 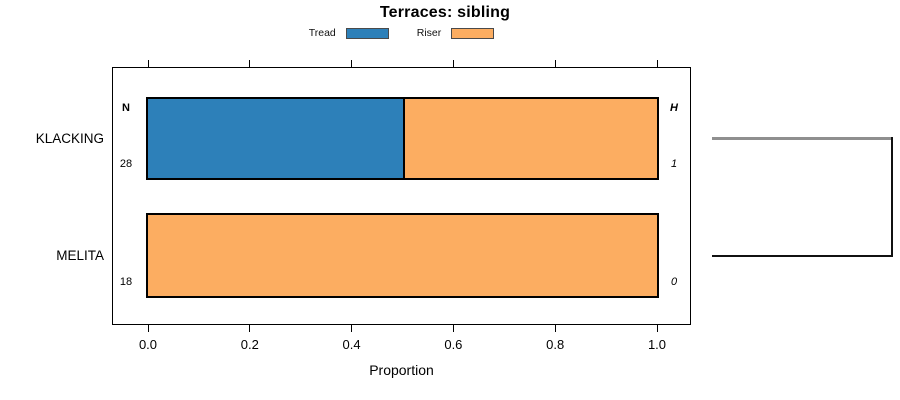 What do you see at coordinates (529, 138) in the screenshot?
I see `bar-segment-klacking-riser` at bounding box center [529, 138].